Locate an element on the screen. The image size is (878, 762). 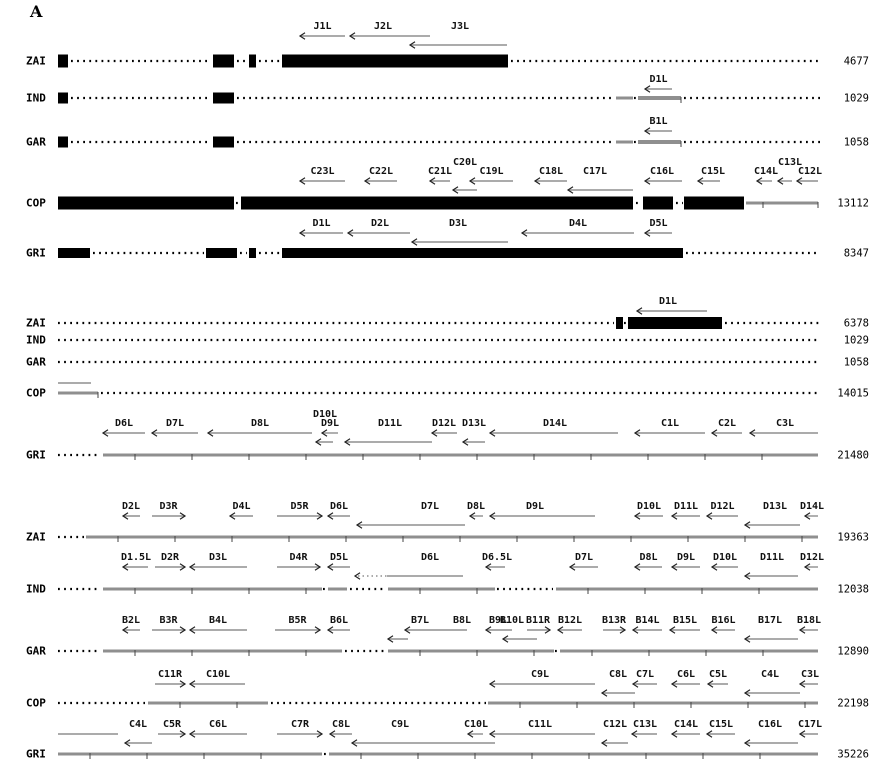
row-end-value: 22198 is located at coordinates (853, 704).